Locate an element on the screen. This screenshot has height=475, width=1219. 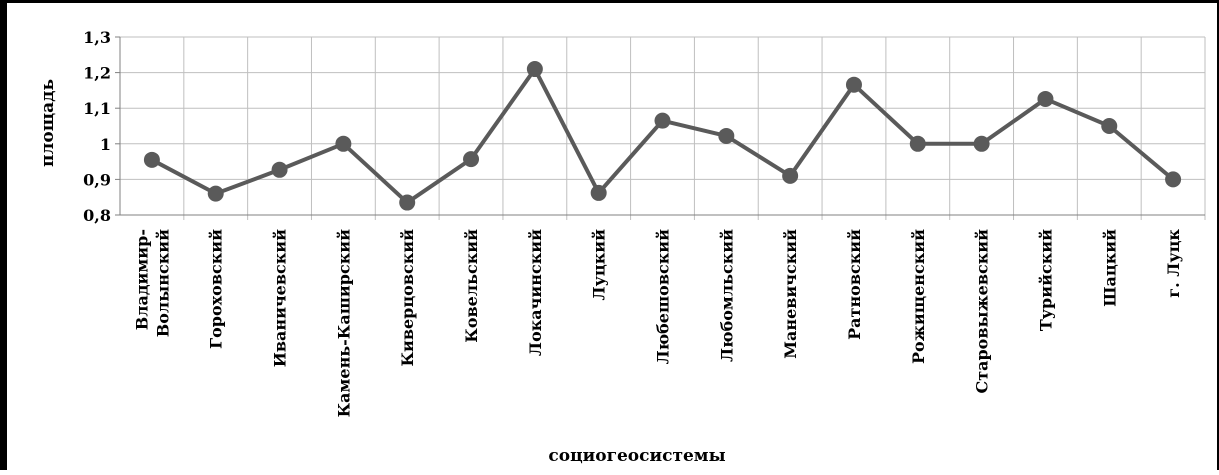
x-category-label: Владимир- is located at coordinates (141, 279).